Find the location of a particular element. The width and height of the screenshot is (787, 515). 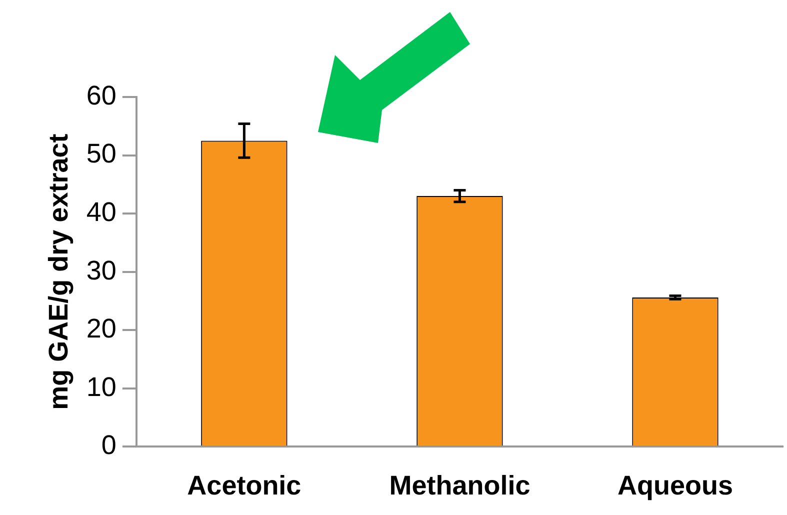

x-tick-label: Aqueous is located at coordinates (675, 485).